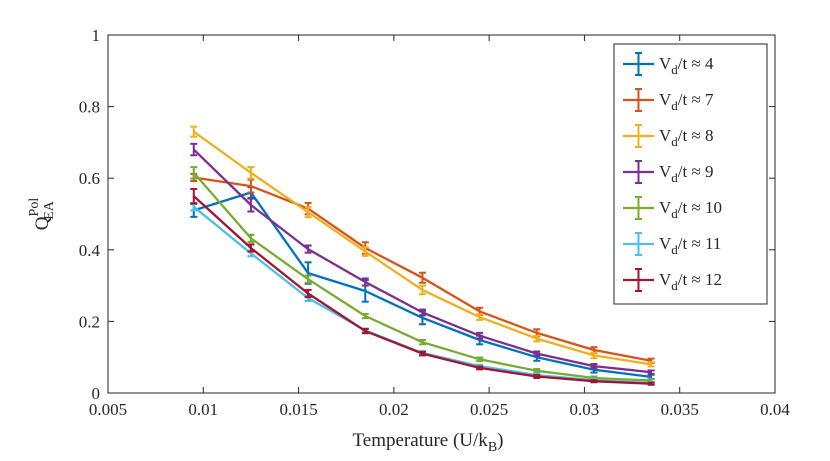 The image size is (830, 461). What do you see at coordinates (686, 137) in the screenshot?
I see `legend-label: Vd/t ≈ 8` at bounding box center [686, 137].